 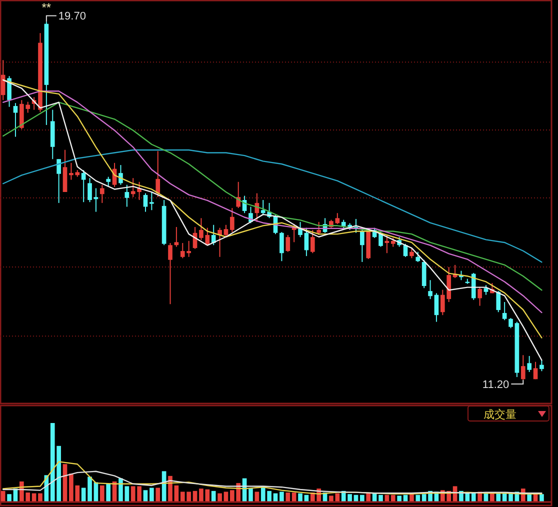 I want to click on chart-title: 成交量, so click(x=500, y=414).